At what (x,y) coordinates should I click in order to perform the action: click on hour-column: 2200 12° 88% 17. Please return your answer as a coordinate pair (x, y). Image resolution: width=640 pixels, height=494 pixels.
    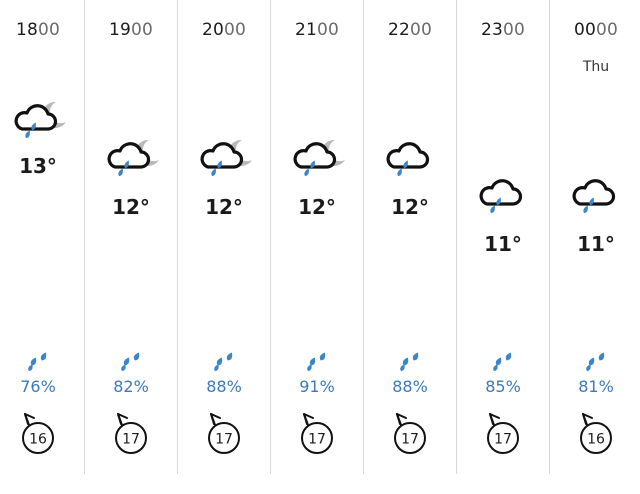
    Looking at the image, I should click on (410, 237).